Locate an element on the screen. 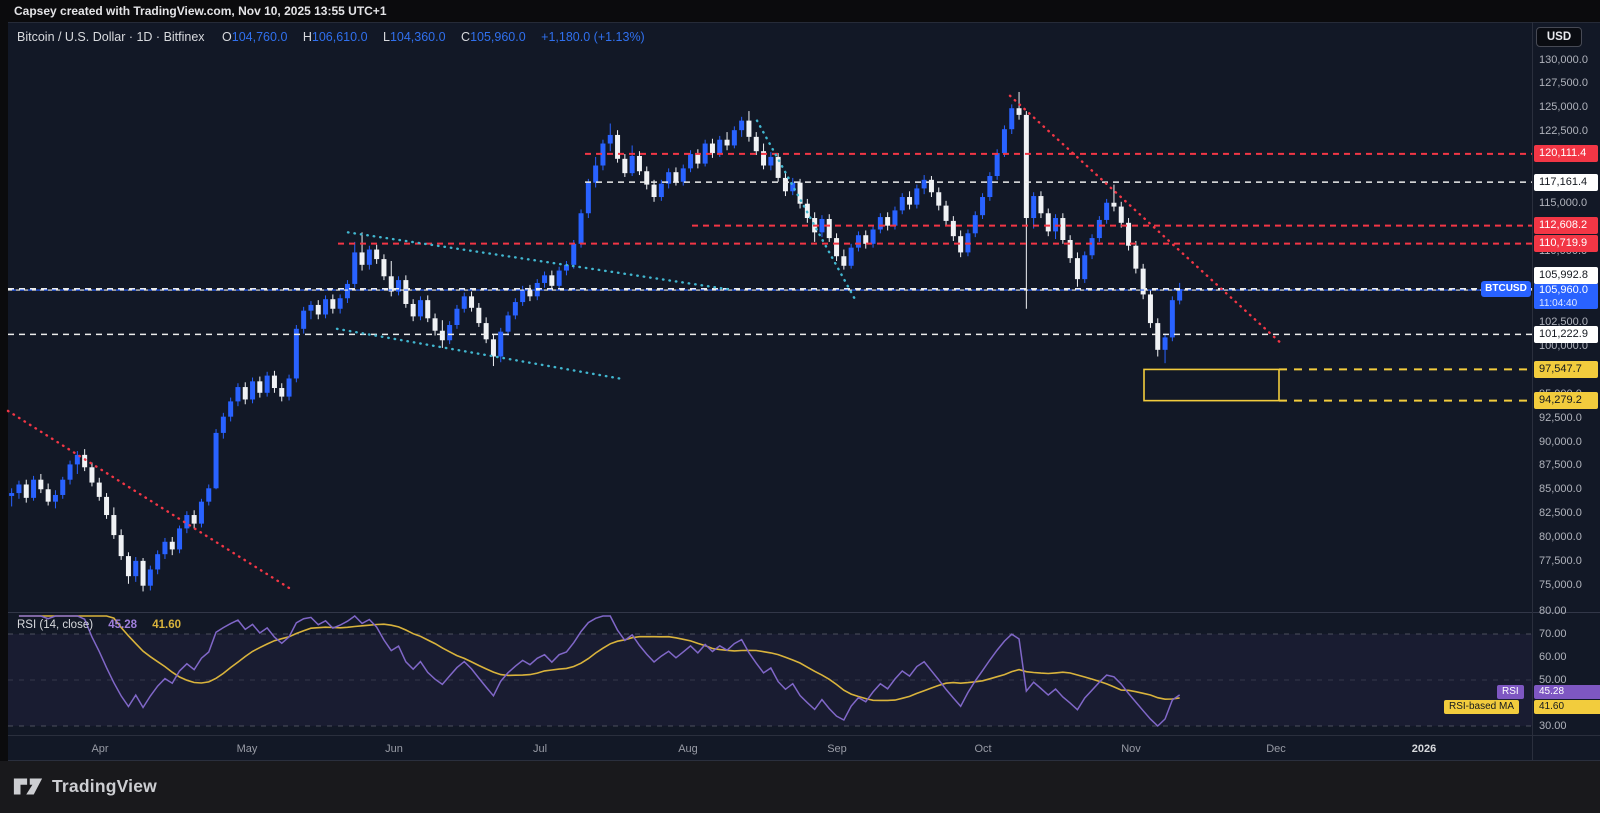  time-axis-label: Oct is located at coordinates (983, 749).